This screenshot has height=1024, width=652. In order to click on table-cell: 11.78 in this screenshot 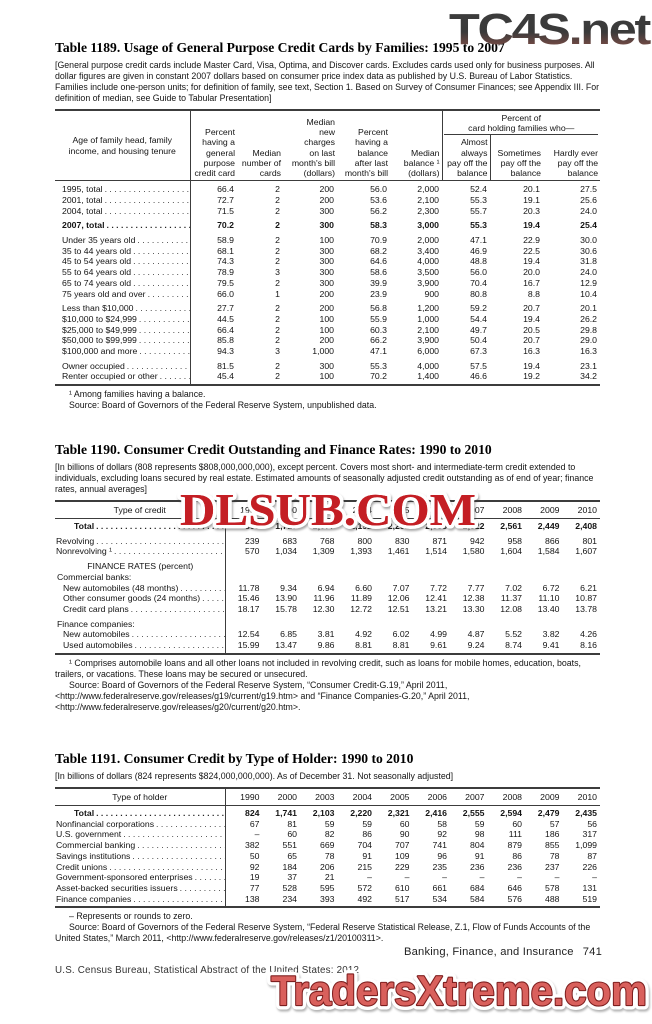, I will do `click(243, 588)`.